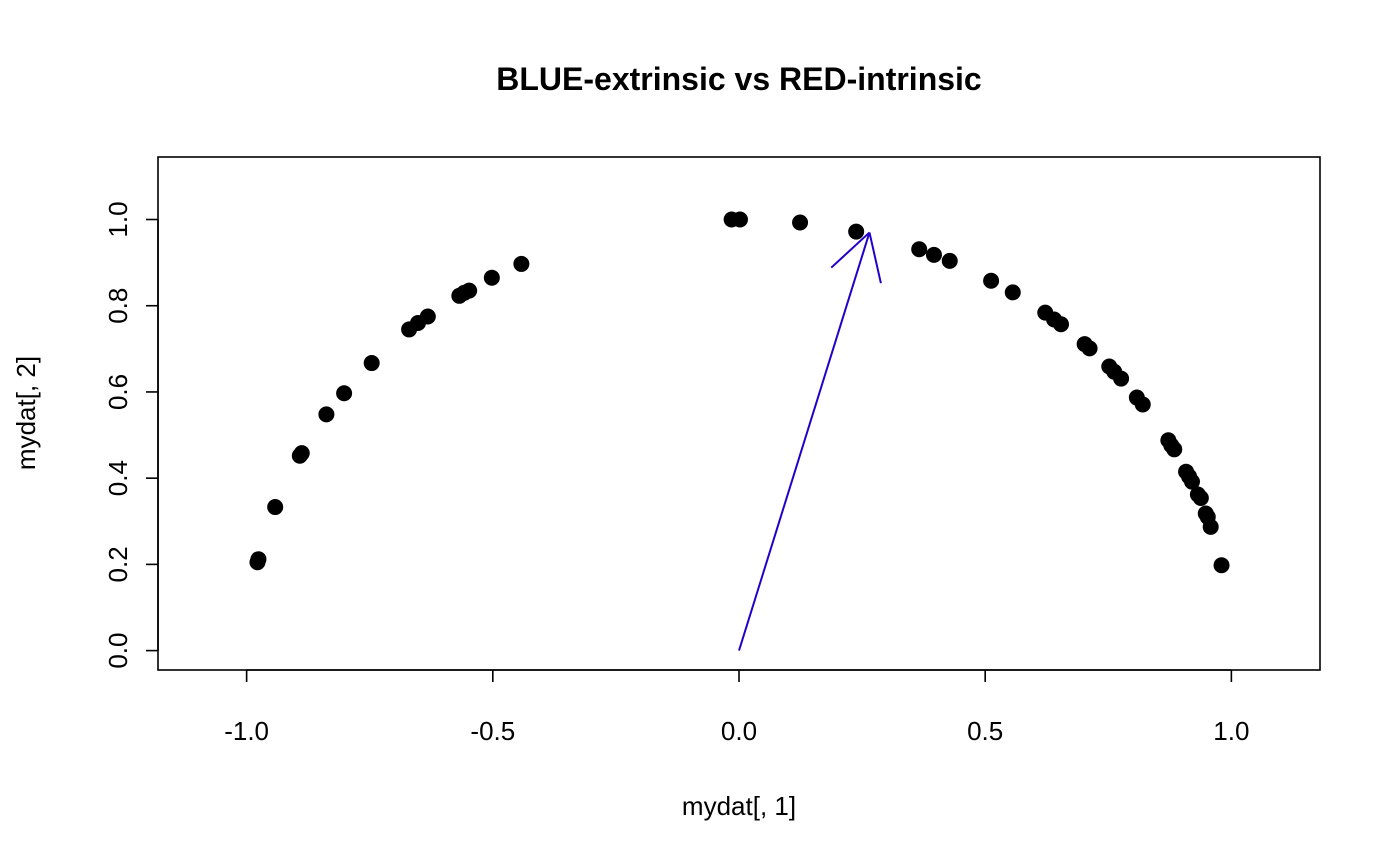 Image resolution: width=1400 pixels, height=866 pixels. Describe the element at coordinates (738, 79) in the screenshot. I see `chart-title: BLUE-extrinsic vs RED-intrinsic` at that location.